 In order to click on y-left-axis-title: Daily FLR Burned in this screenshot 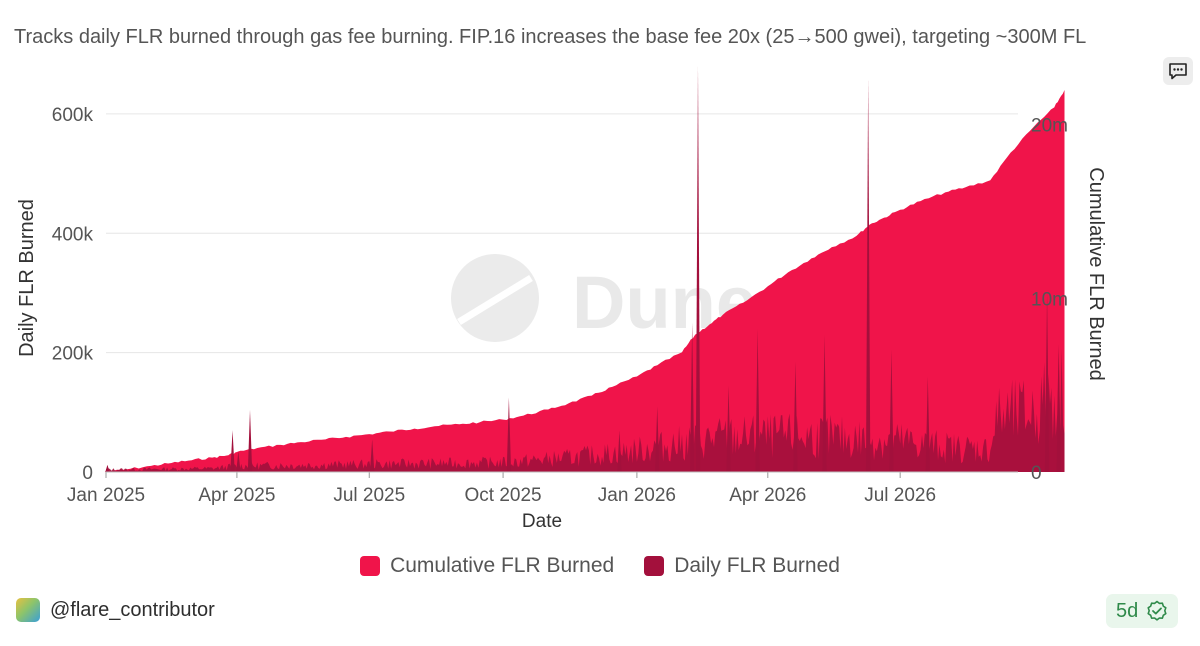, I will do `click(27, 278)`.